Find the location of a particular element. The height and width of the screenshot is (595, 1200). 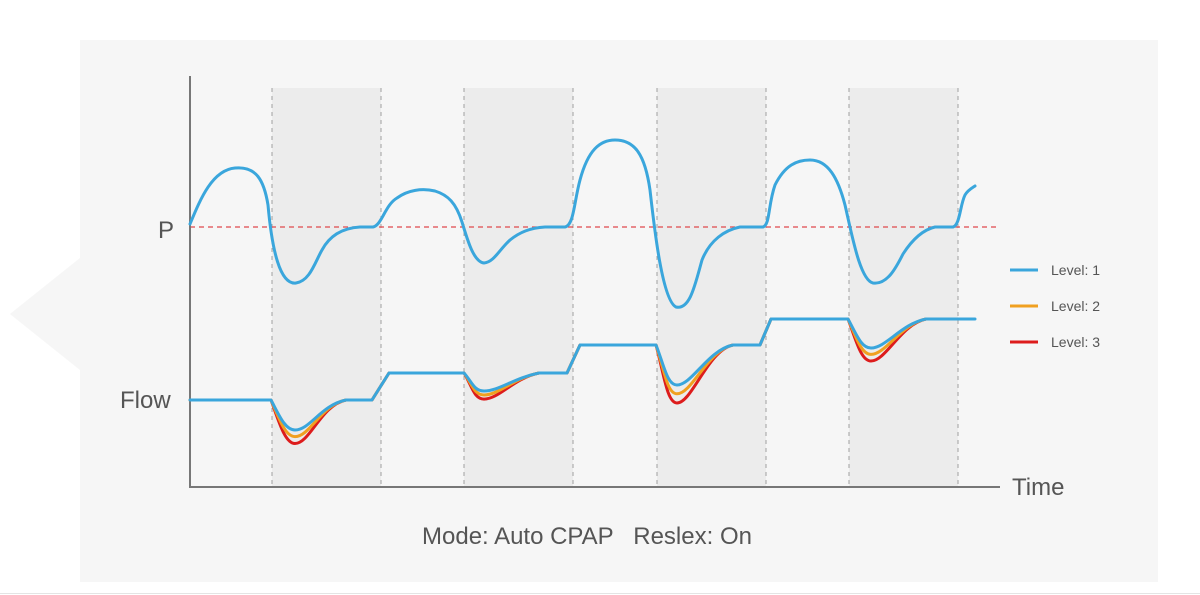

mode-caption: Mode: Auto CPAP Reslex: On is located at coordinates (587, 536).